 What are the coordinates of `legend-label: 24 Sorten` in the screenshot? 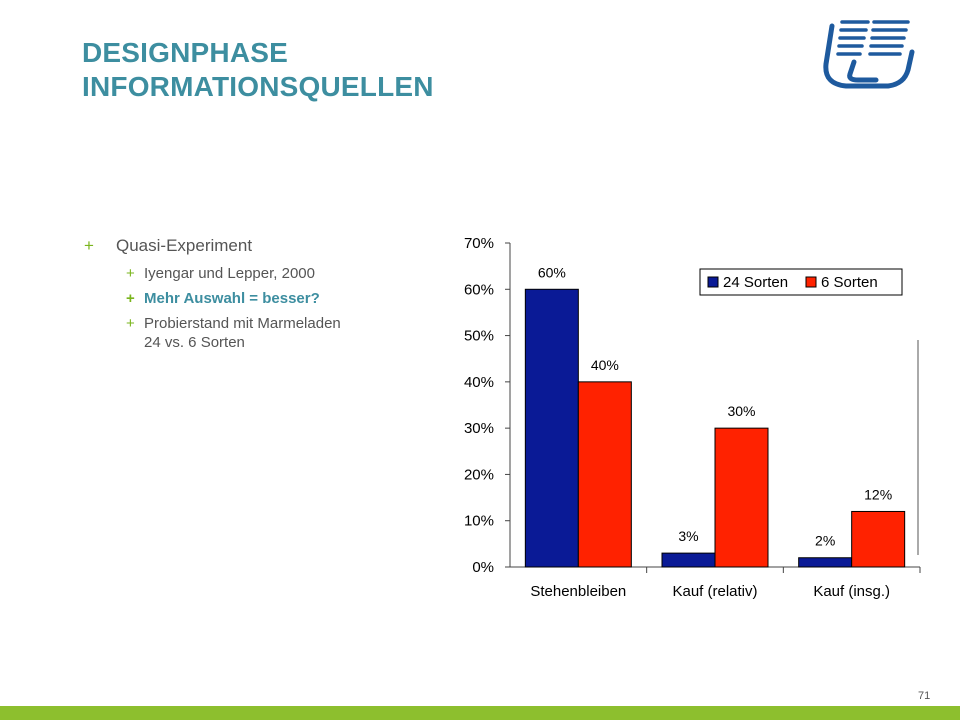 It's located at (755, 282).